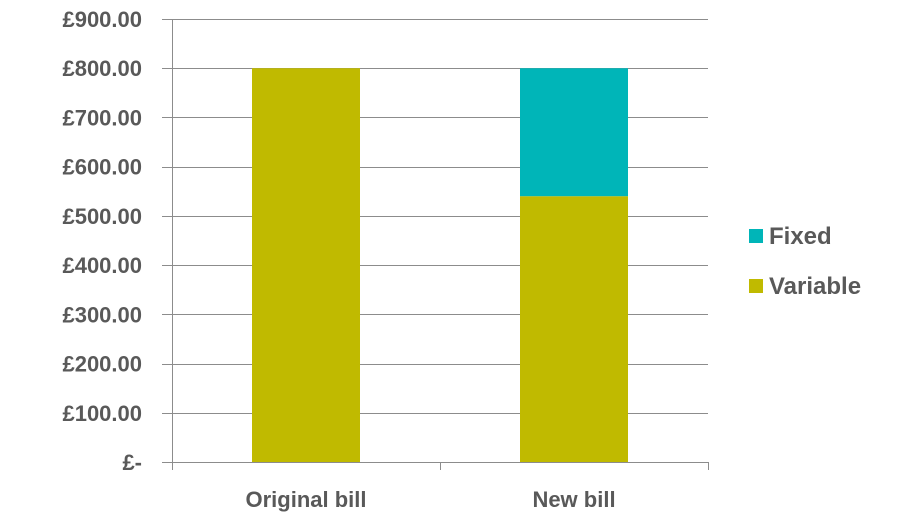 The height and width of the screenshot is (517, 904). What do you see at coordinates (102, 19) in the screenshot?
I see `y-tick-label: £900.00` at bounding box center [102, 19].